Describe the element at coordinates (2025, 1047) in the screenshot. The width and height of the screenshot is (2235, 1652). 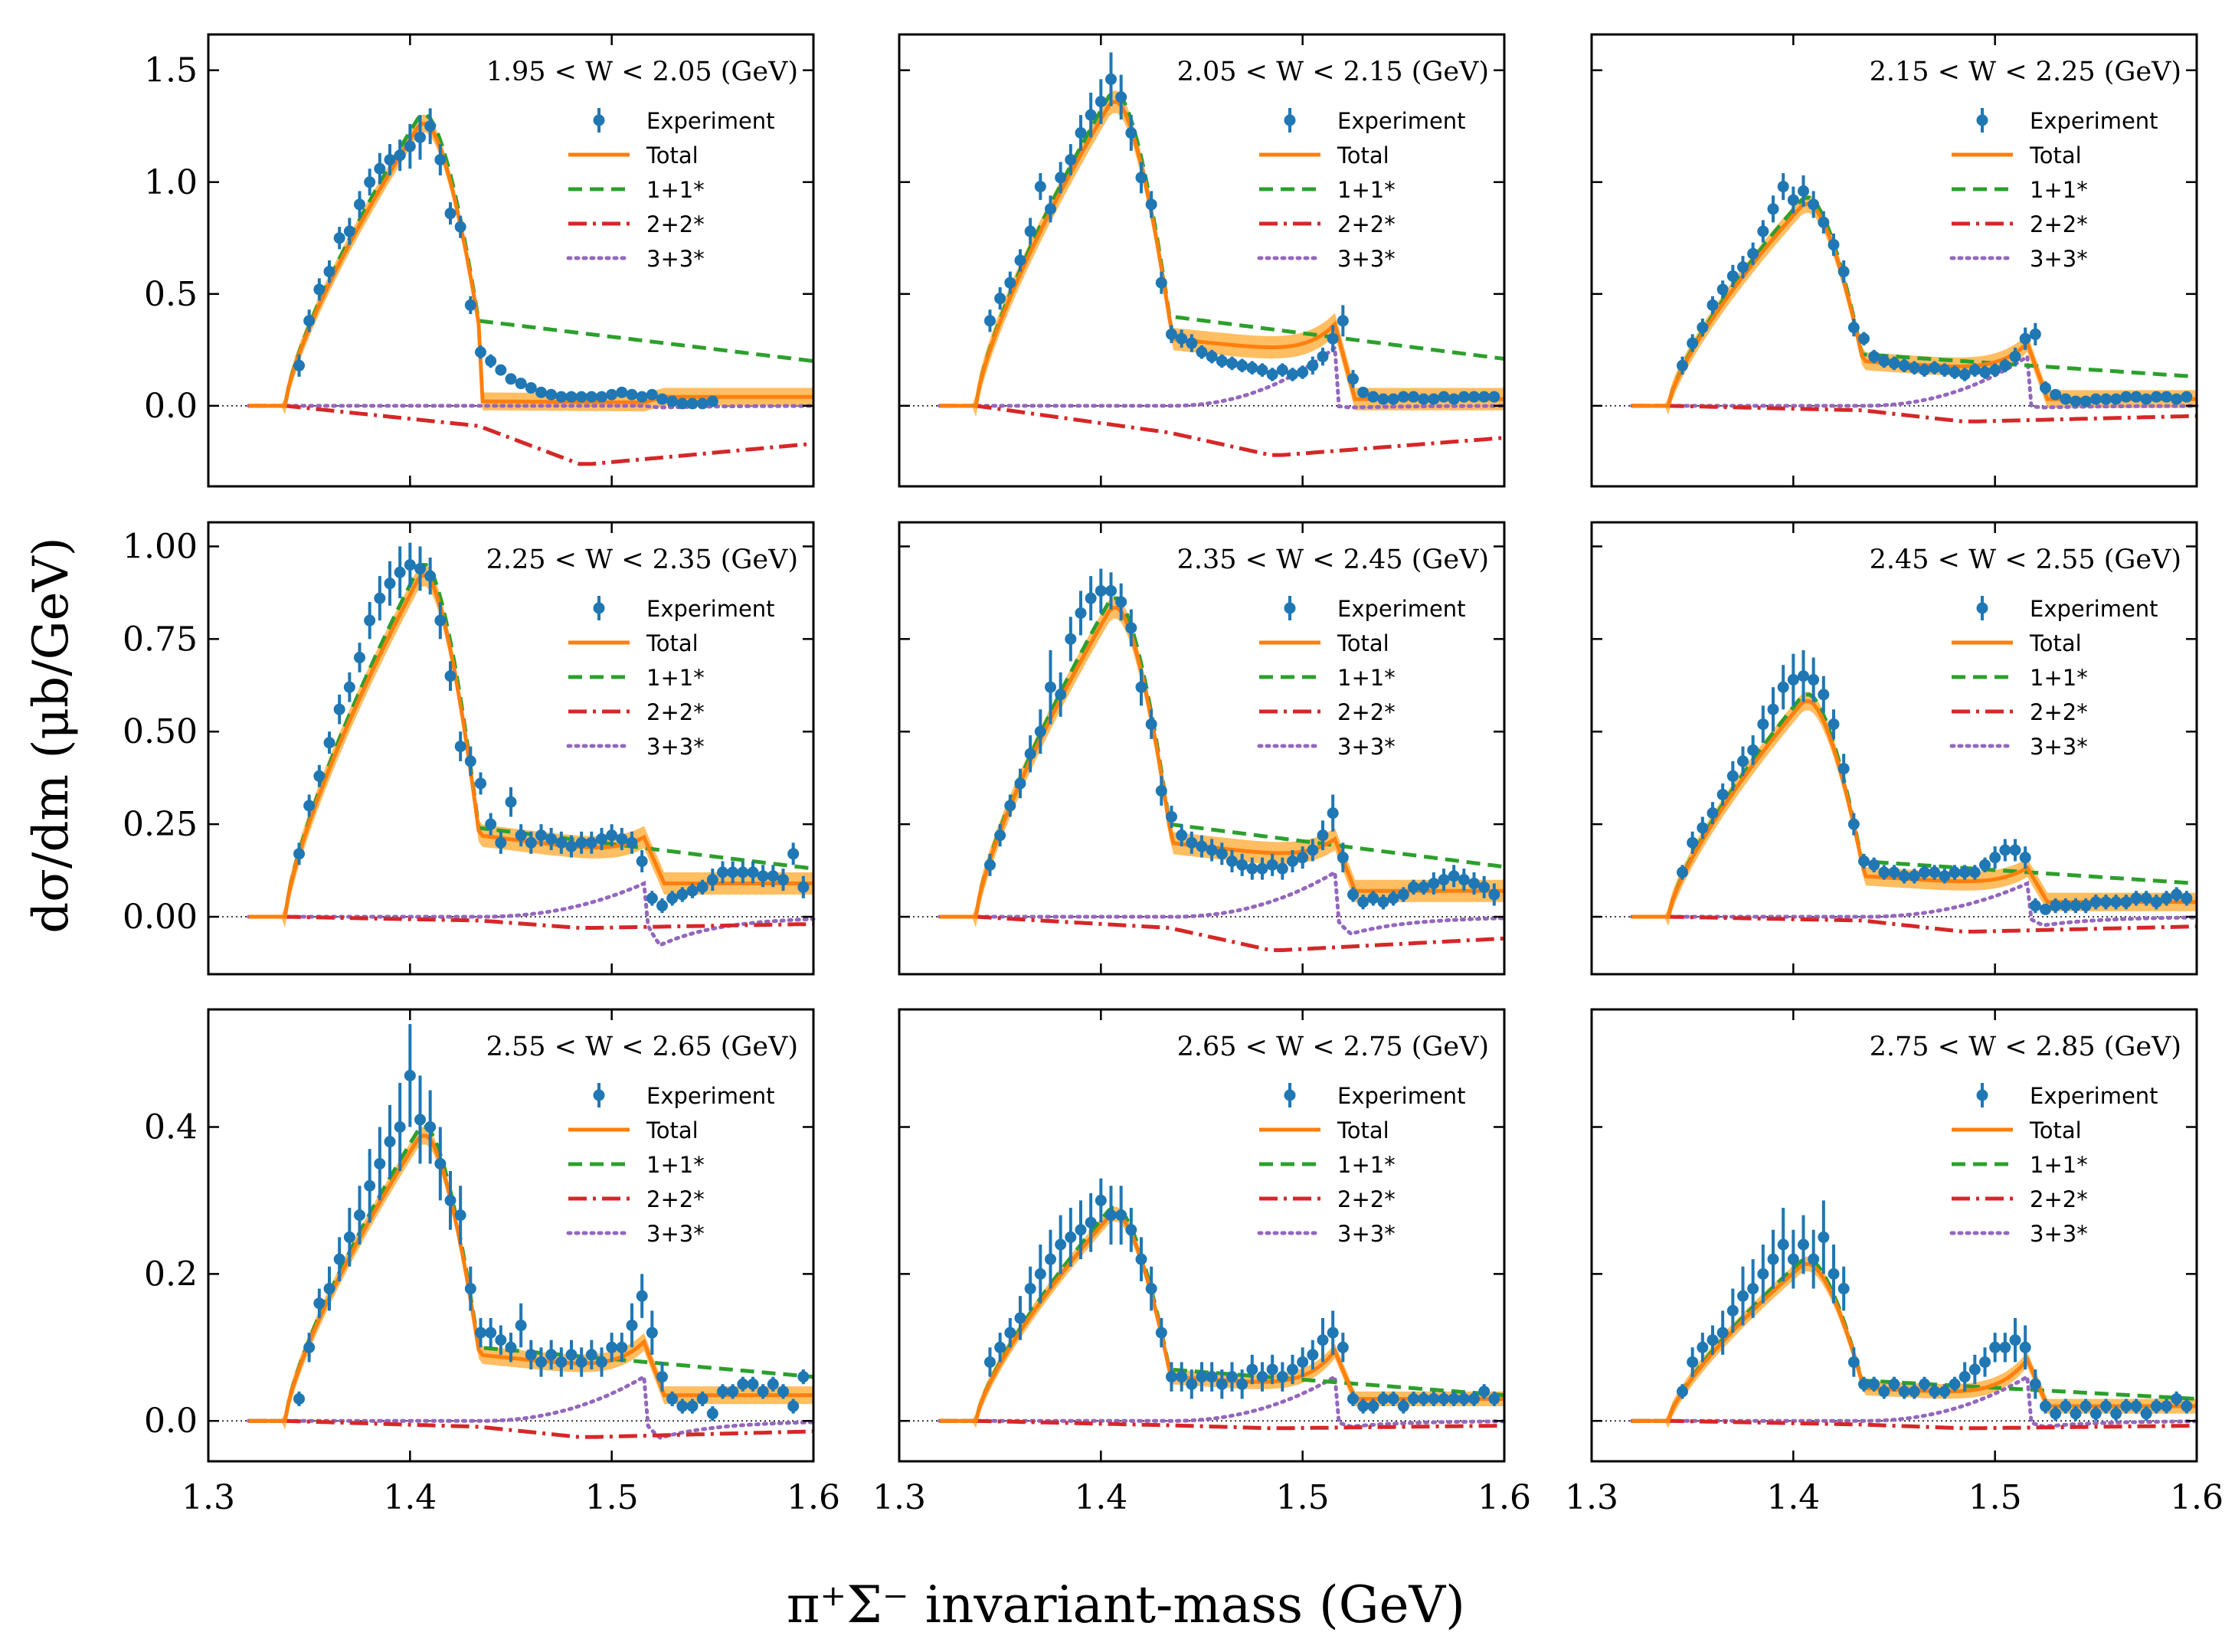
I see `panel-title: 2.75 < W < 2.85 (GeV)` at that location.